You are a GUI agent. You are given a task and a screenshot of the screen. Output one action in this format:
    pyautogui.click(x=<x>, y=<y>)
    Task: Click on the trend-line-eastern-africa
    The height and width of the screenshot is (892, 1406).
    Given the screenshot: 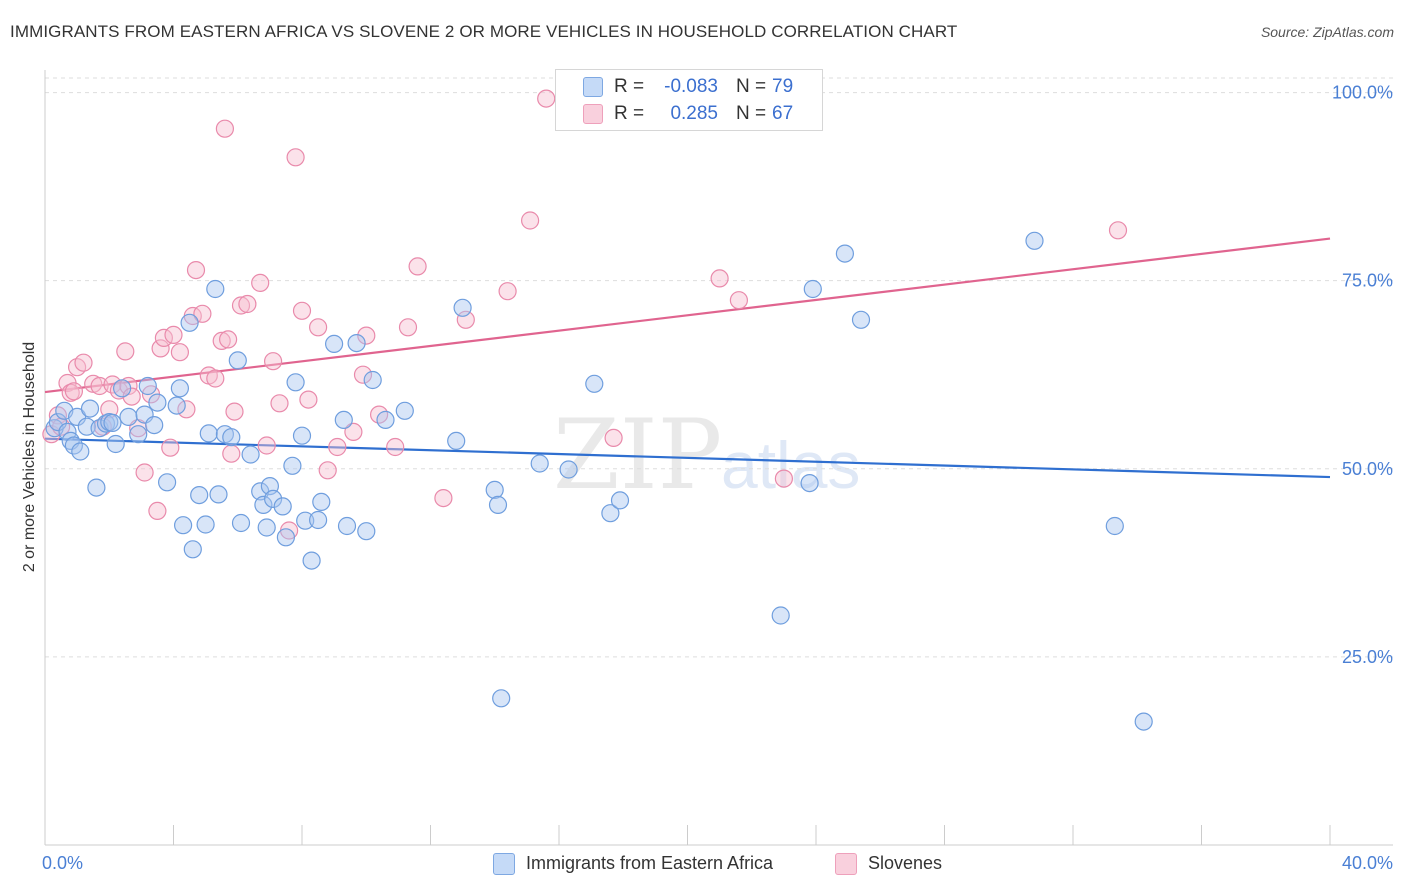 What is the action you would take?
    pyautogui.click(x=687, y=458)
    